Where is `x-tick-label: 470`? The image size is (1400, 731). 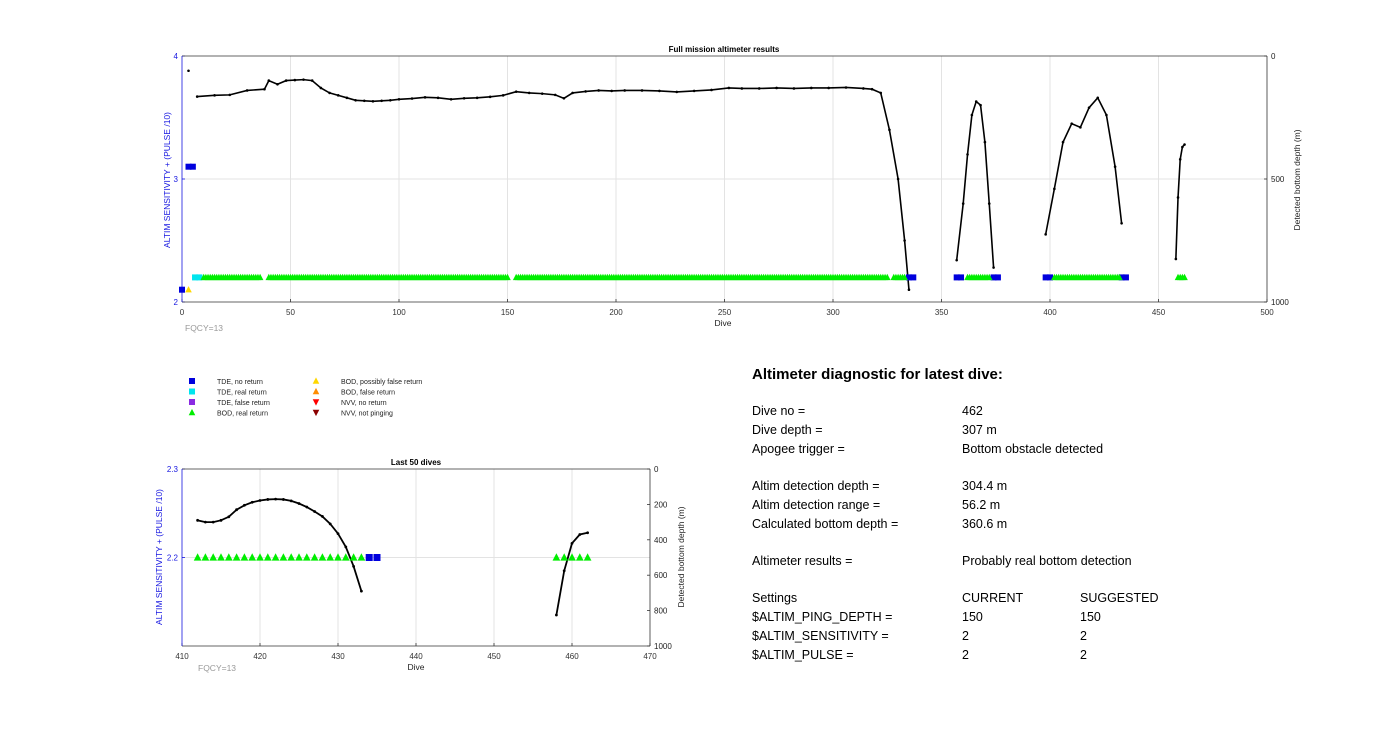
x-tick-label: 470 is located at coordinates (650, 656).